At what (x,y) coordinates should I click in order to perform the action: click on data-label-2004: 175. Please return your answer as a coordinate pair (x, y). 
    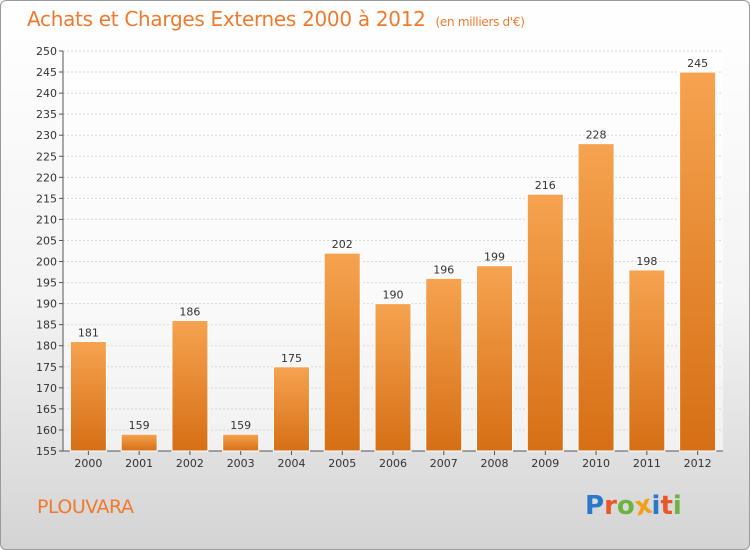
    Looking at the image, I should click on (291, 358).